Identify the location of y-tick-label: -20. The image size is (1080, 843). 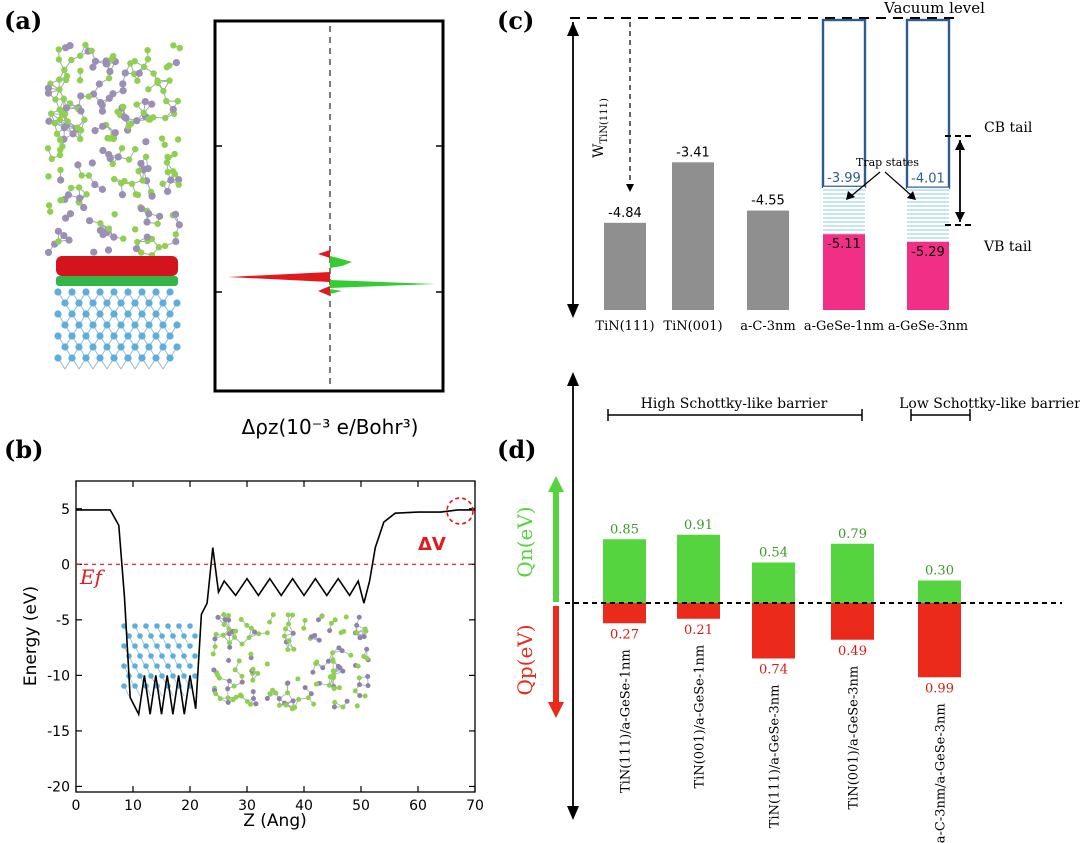
(58, 787).